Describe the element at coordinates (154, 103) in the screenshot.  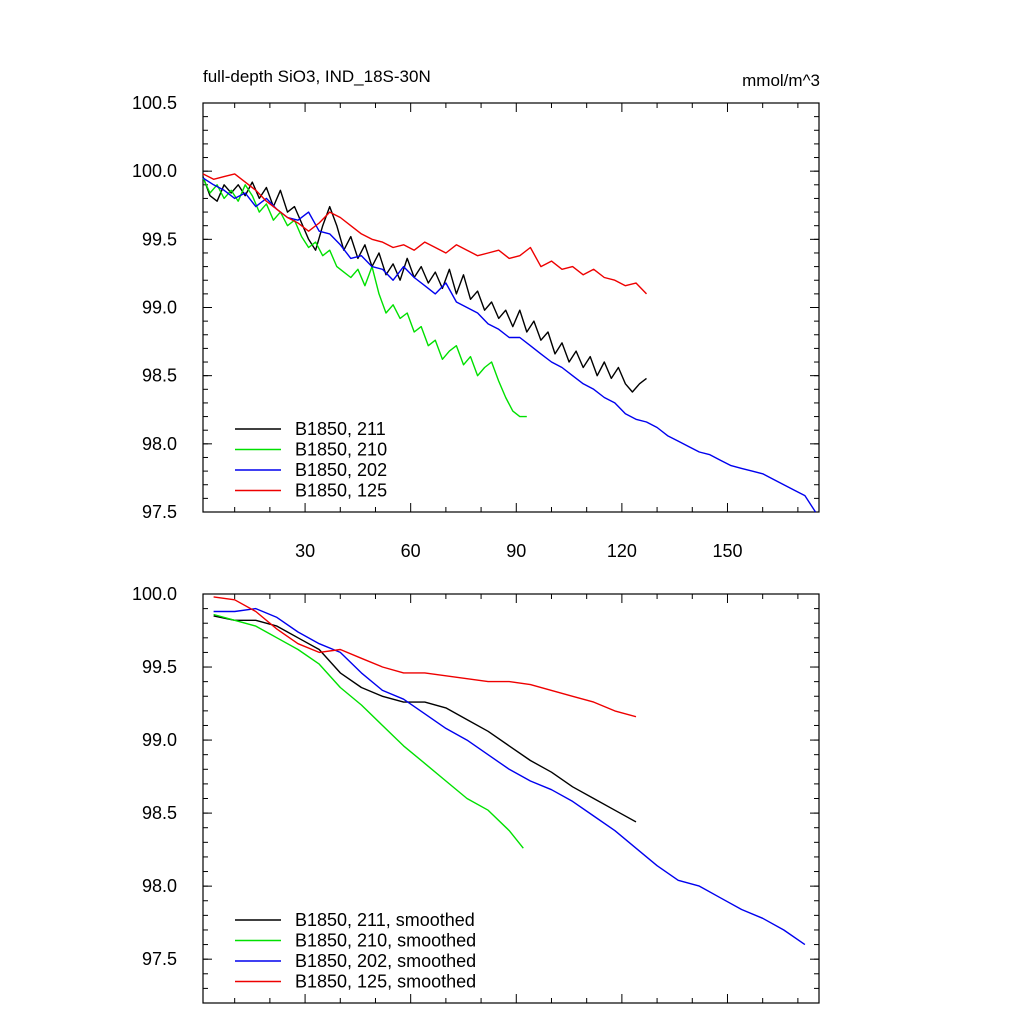
I see `y-tick-label: 100.5` at that location.